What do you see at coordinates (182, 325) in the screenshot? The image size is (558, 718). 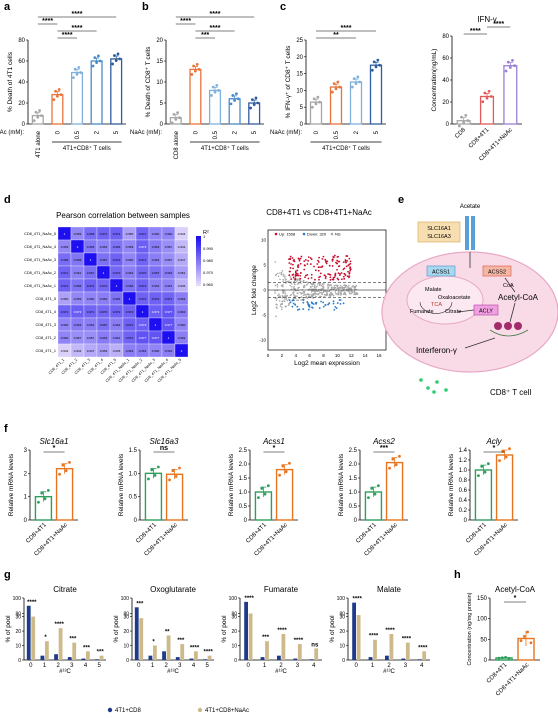 I see `heatmap-value: 0.960` at bounding box center [182, 325].